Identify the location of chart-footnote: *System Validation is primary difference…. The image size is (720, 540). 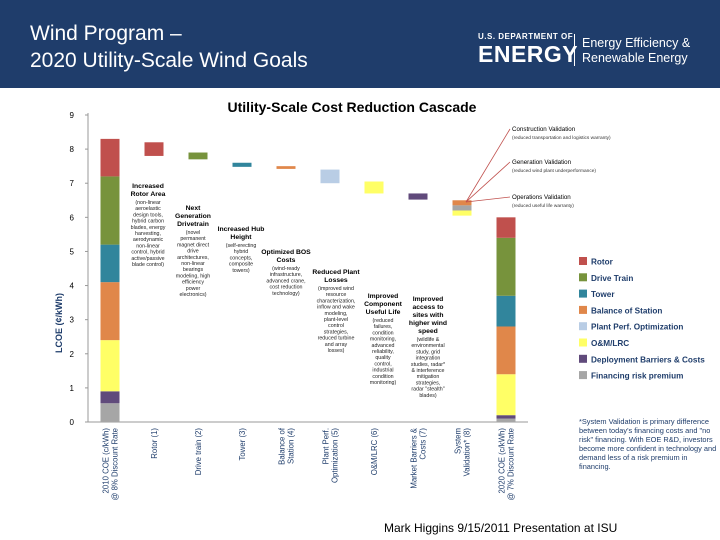
(647, 444).